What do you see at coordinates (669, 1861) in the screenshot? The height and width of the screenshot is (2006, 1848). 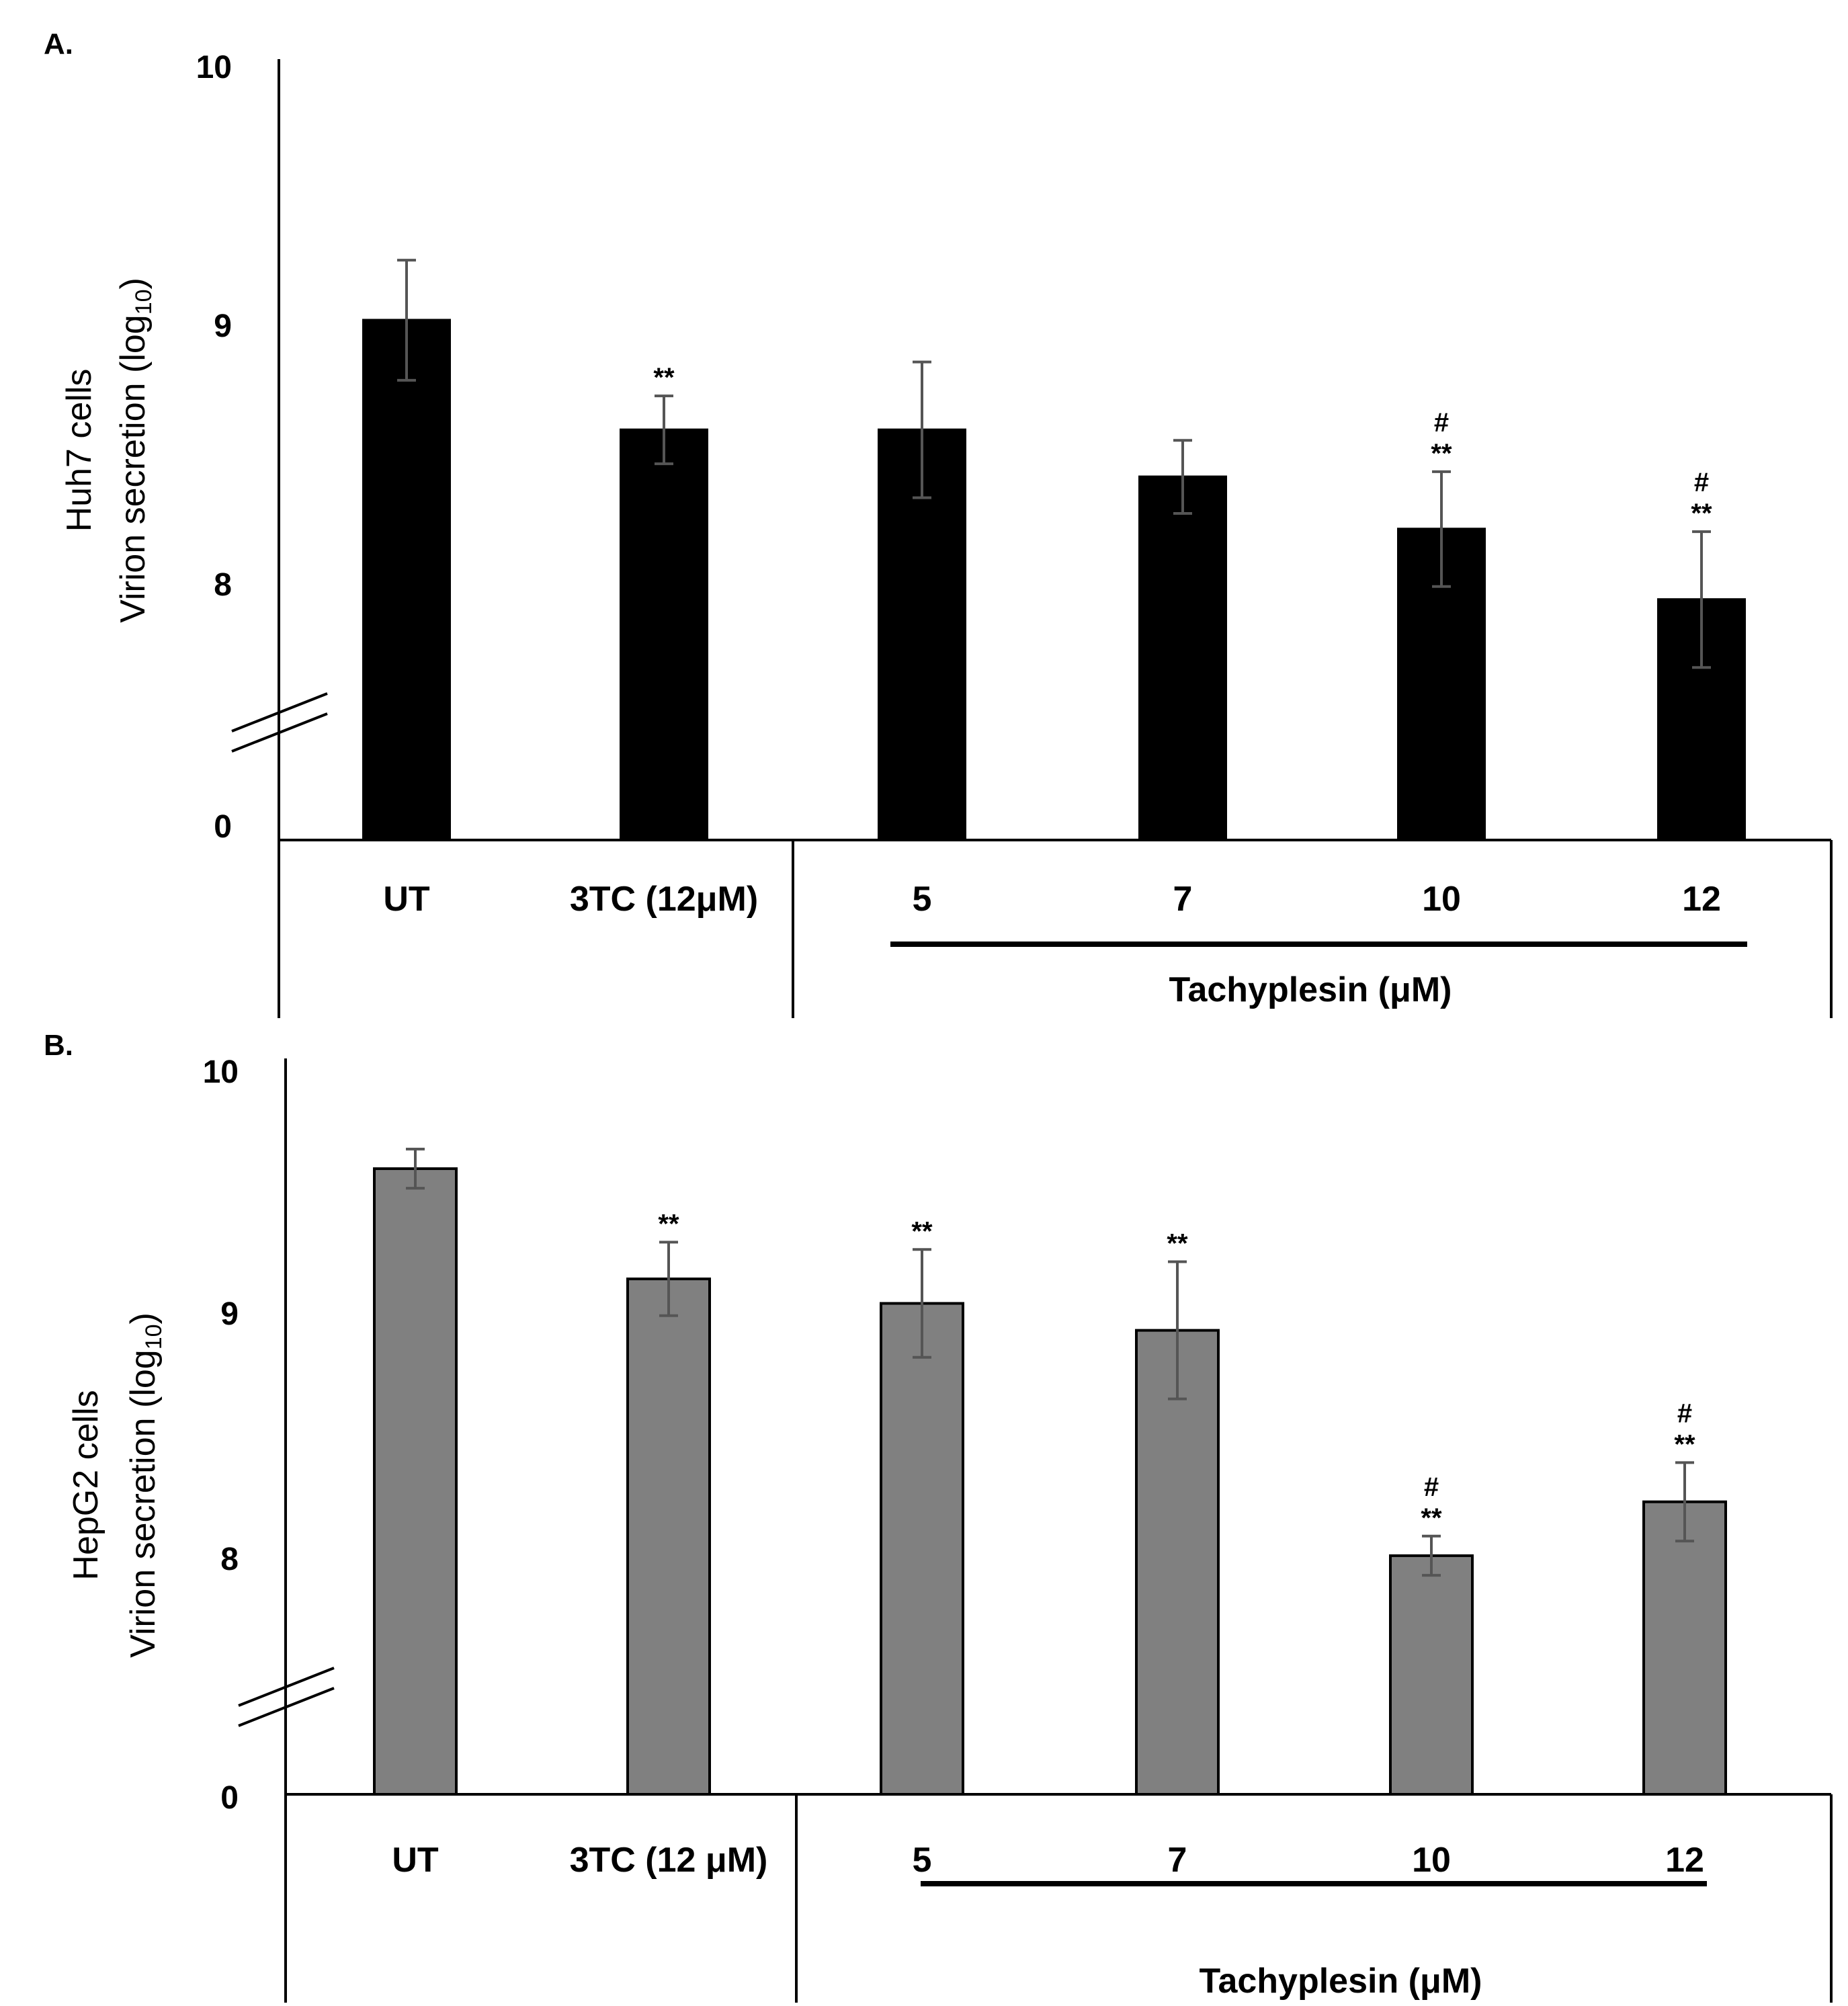 I see `x-category-label: 3TC (12 μM)` at bounding box center [669, 1861].